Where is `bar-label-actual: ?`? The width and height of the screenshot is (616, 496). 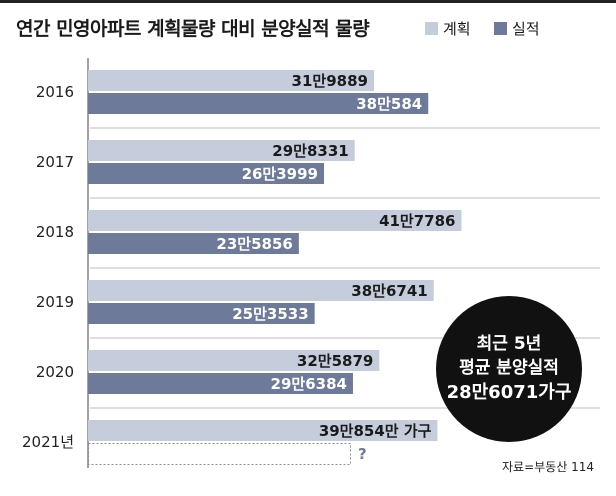 bar-label-actual: ? is located at coordinates (362, 454).